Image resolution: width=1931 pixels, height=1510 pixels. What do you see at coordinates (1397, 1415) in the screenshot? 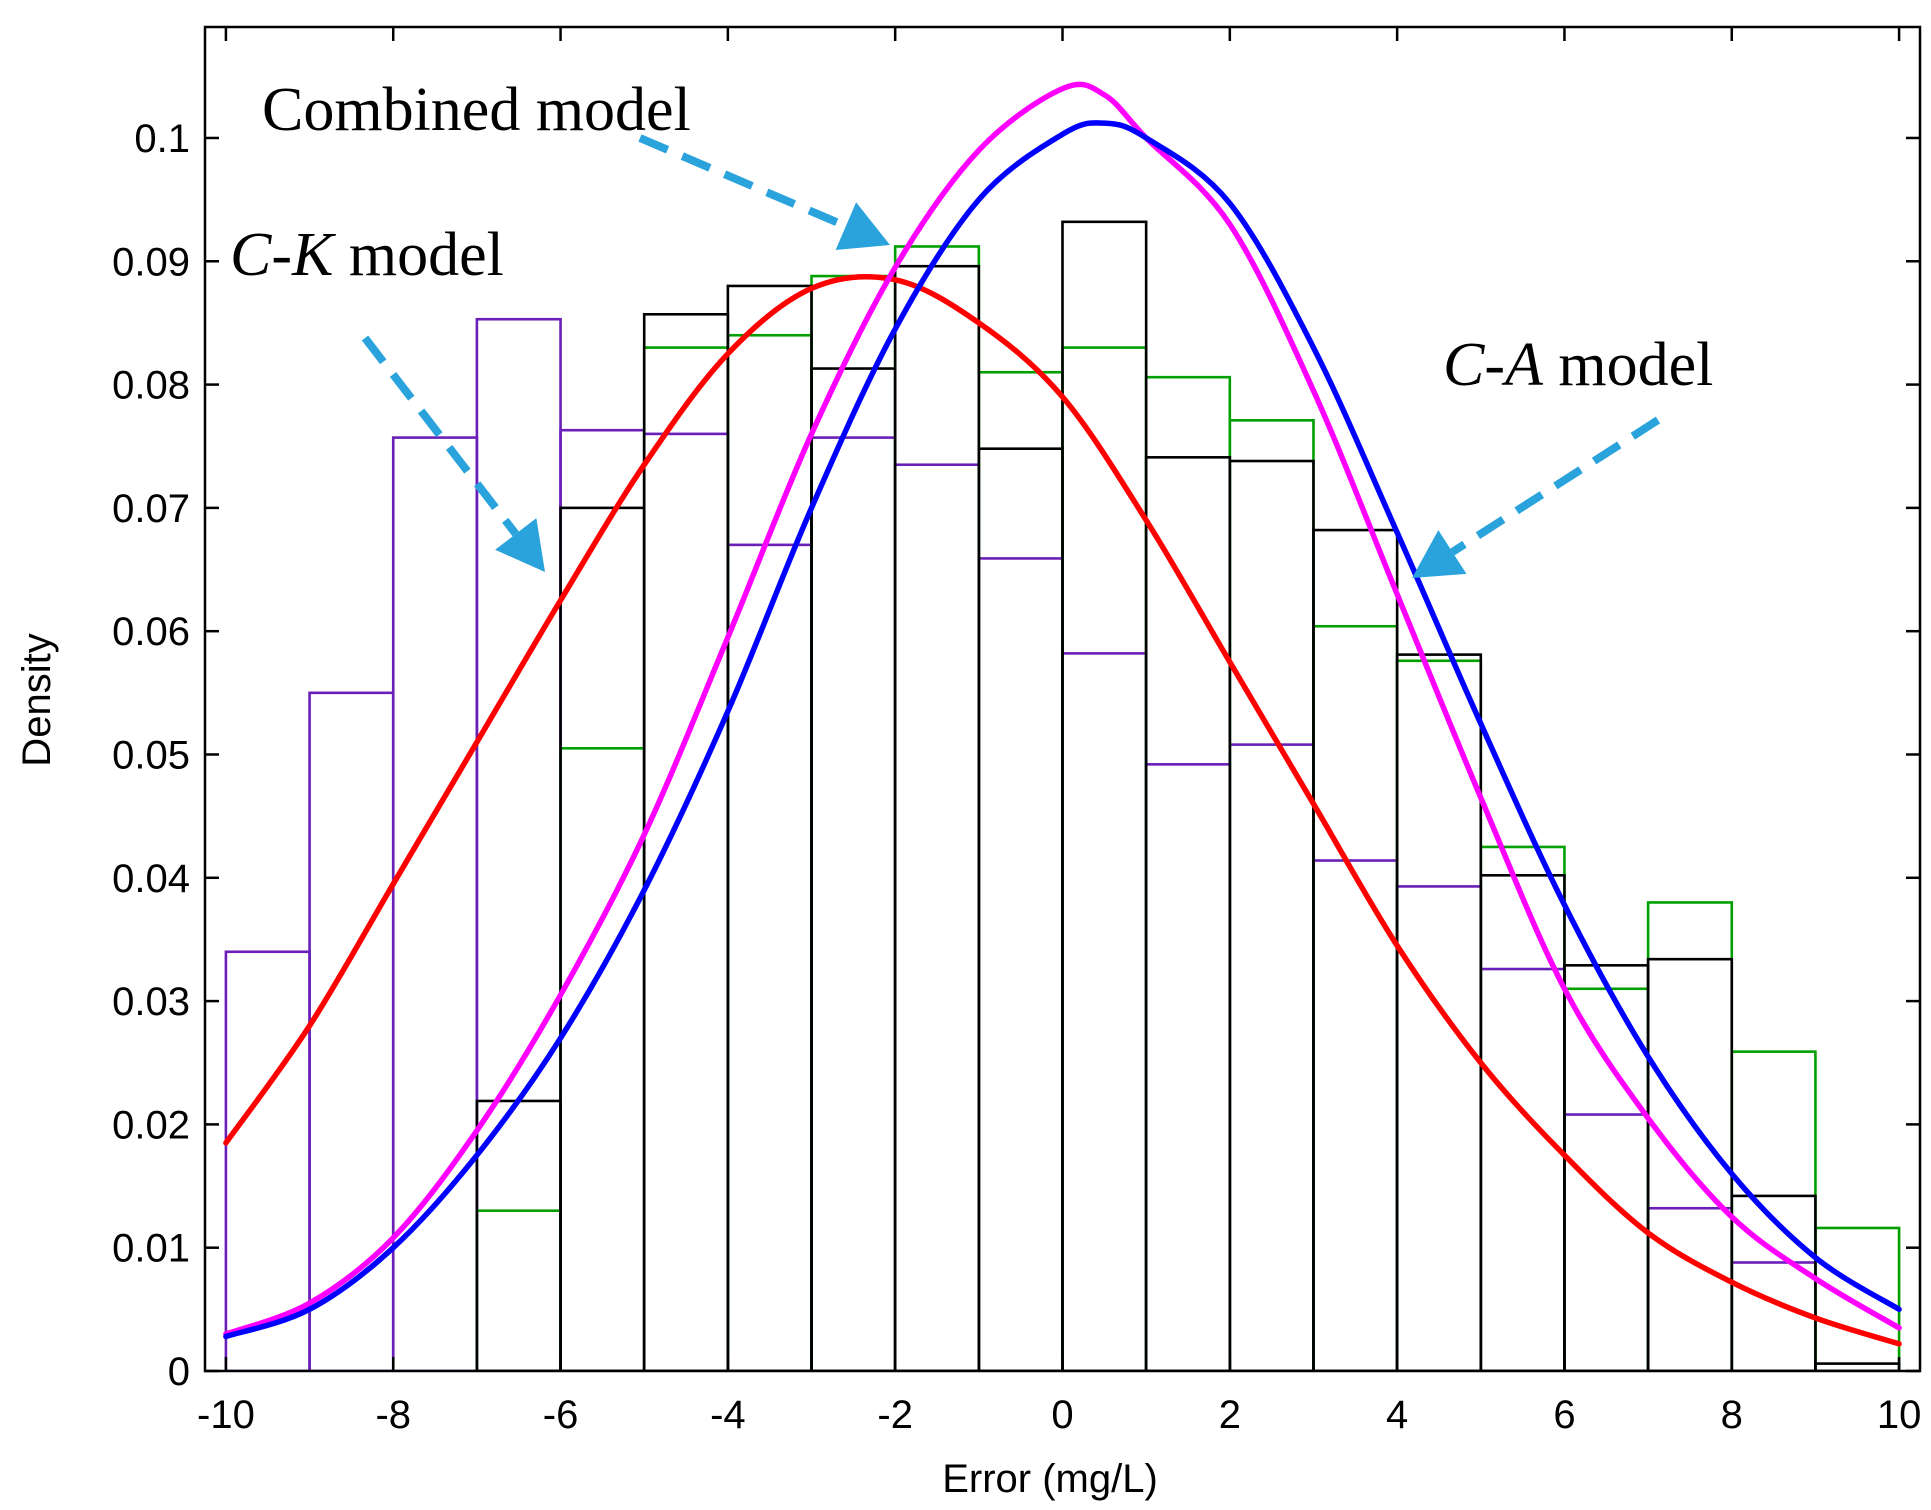
I see `x-tick-label-7: 4` at bounding box center [1397, 1415].